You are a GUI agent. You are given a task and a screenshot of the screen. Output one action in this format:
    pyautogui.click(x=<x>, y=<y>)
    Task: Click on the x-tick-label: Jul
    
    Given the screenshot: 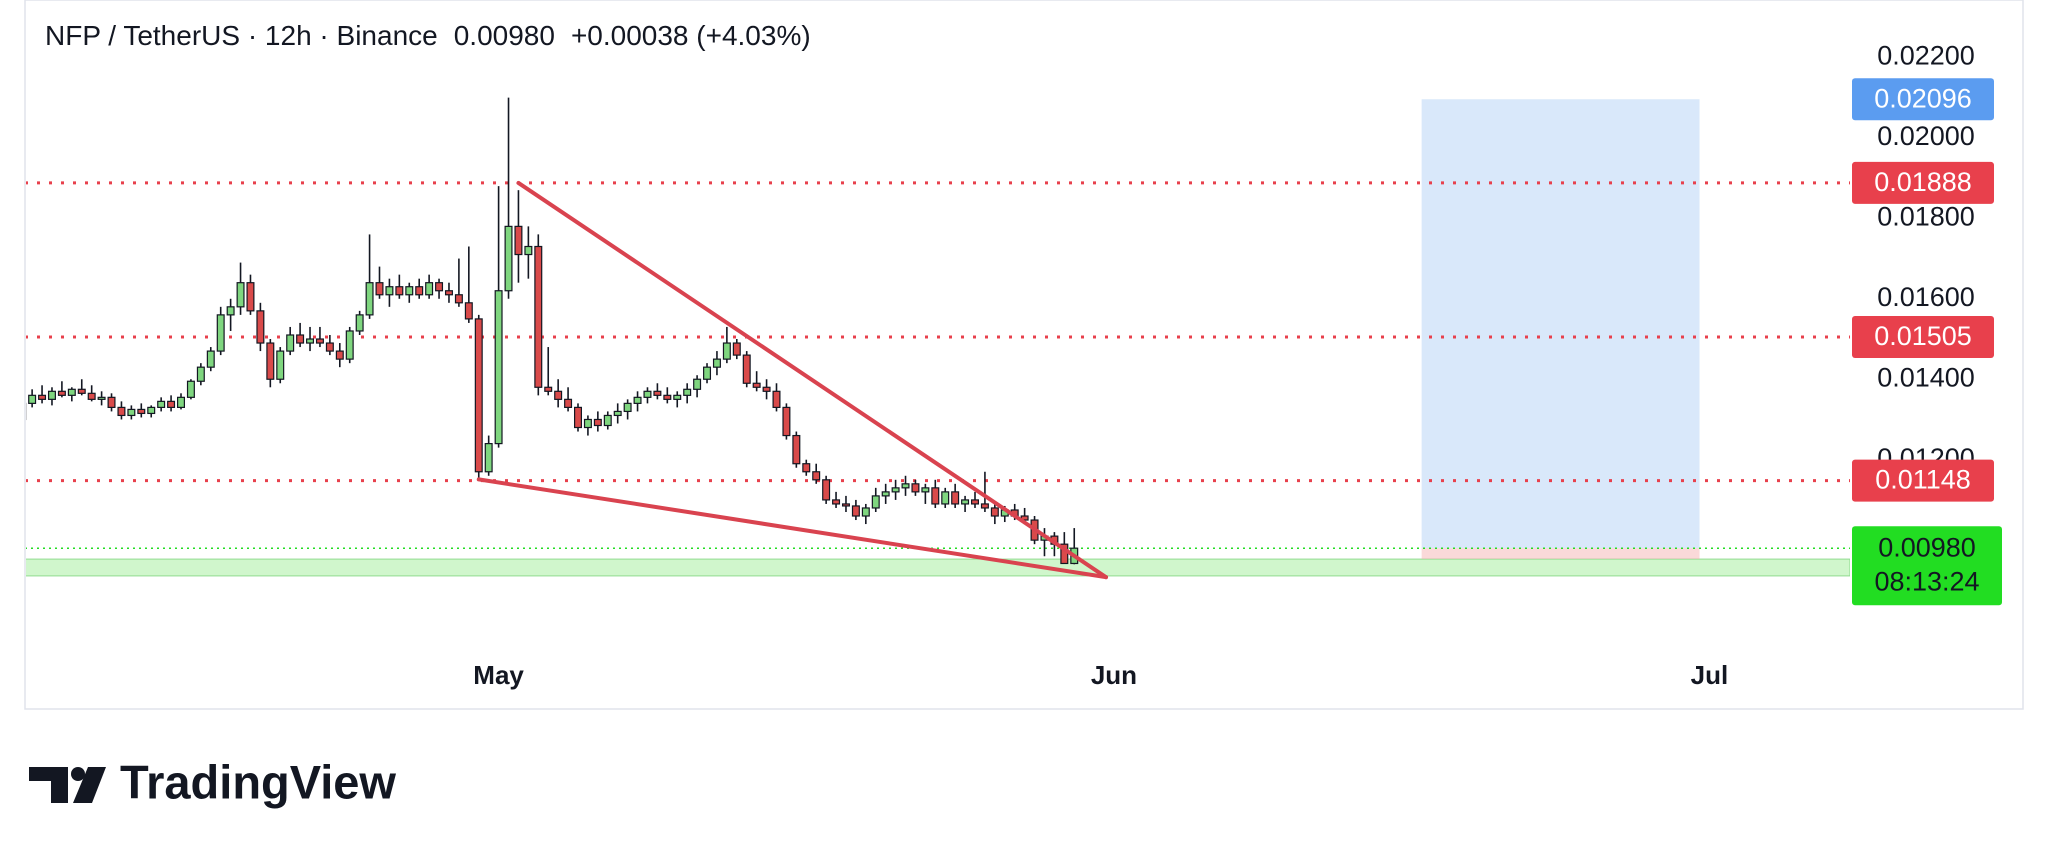 What is the action you would take?
    pyautogui.click(x=1710, y=675)
    